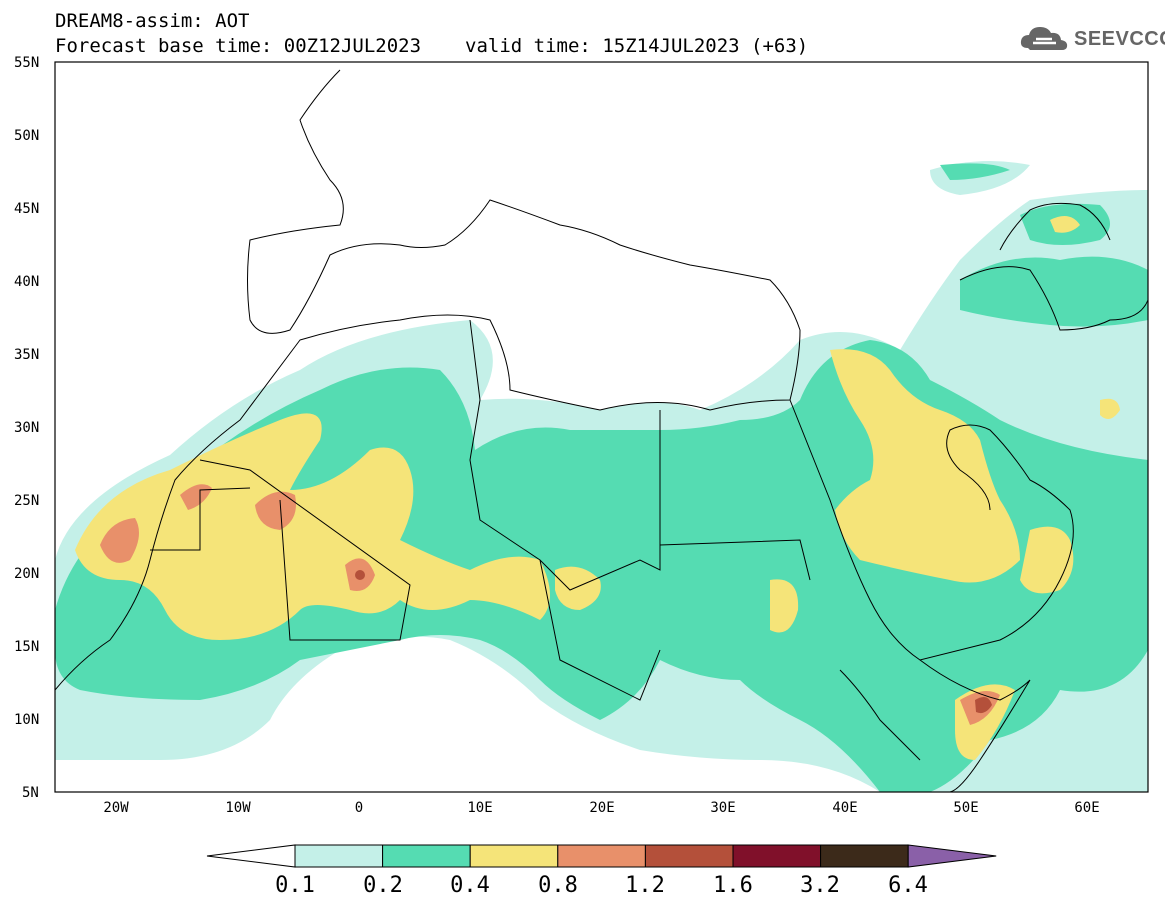  I want to click on lat-label: 20N, so click(26, 574).